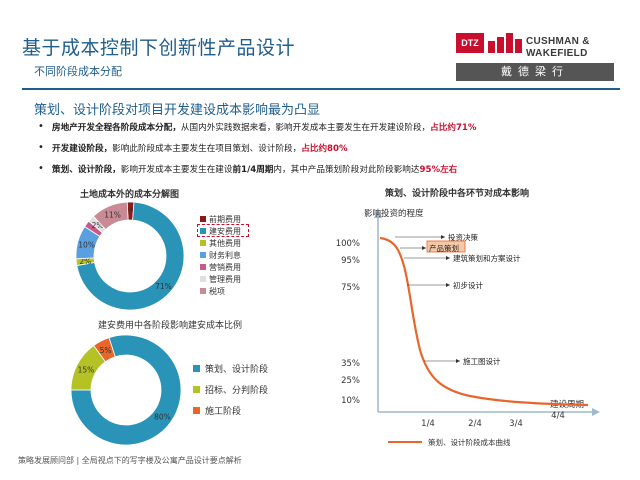 The width and height of the screenshot is (640, 480). Describe the element at coordinates (457, 194) in the screenshot. I see `chart3-title: 策划、设计阶段中各环节对成本影响` at that location.